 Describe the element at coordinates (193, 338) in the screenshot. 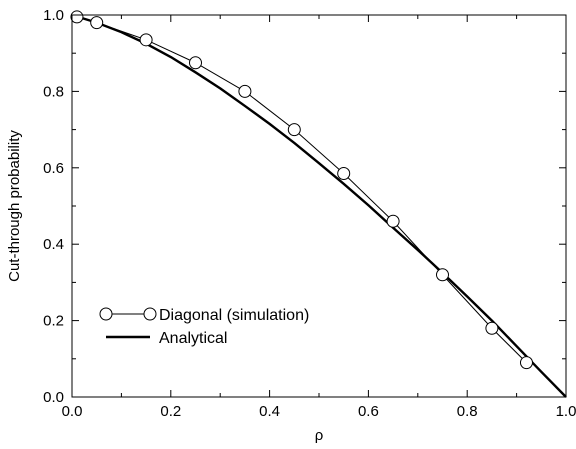

I see `legend-label-analytical: Analytical` at that location.